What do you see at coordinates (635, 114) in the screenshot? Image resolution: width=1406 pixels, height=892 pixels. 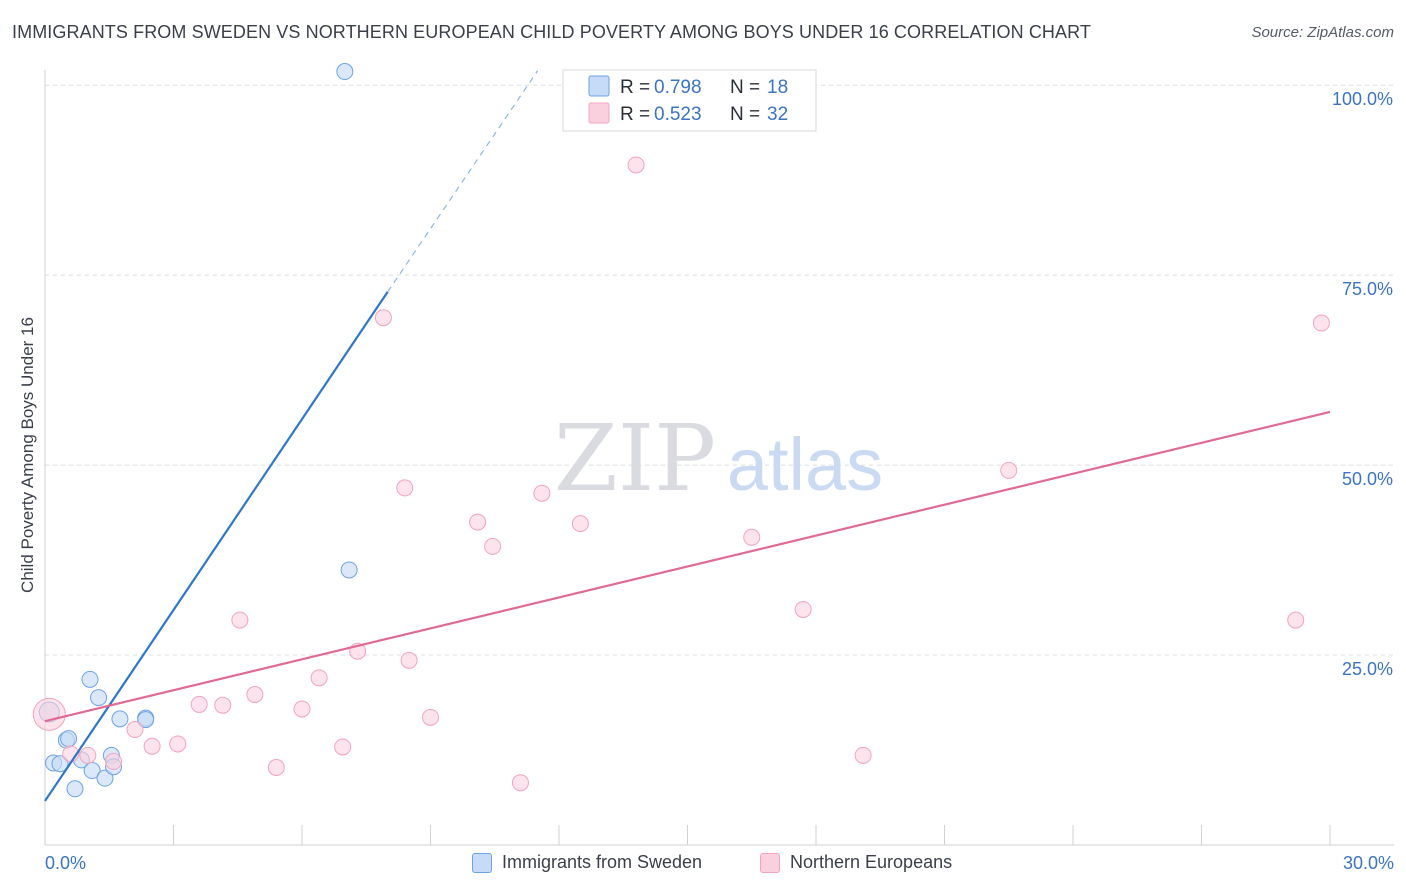 I see `stats-r-label-northern: R =` at bounding box center [635, 114].